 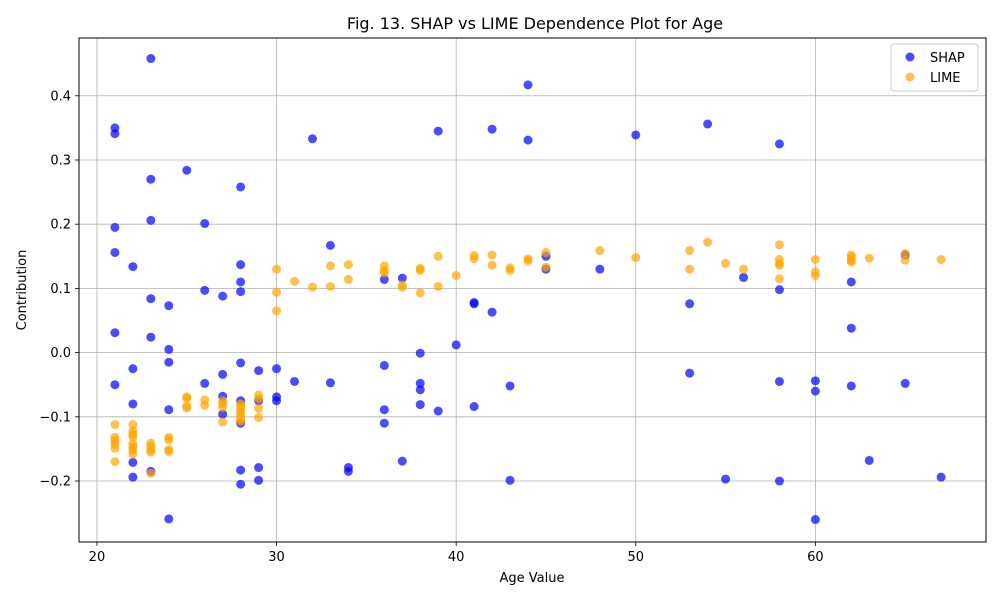 I want to click on y-tick-label: −0.2, so click(x=55, y=482).